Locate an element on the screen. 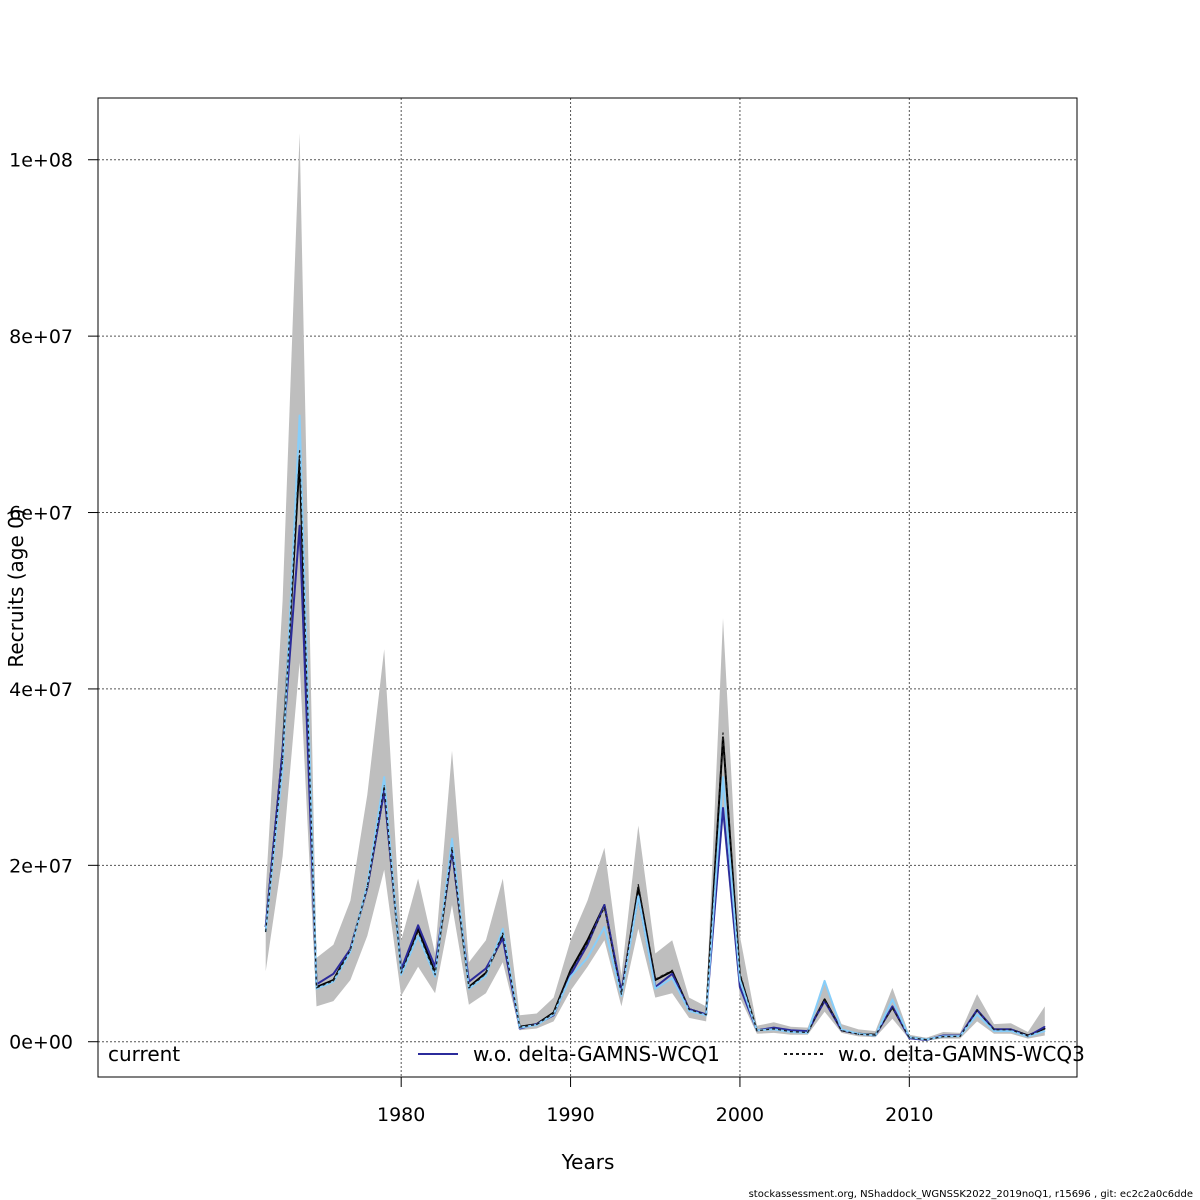  y-tick-label: 1e+08 is located at coordinates (41, 161).